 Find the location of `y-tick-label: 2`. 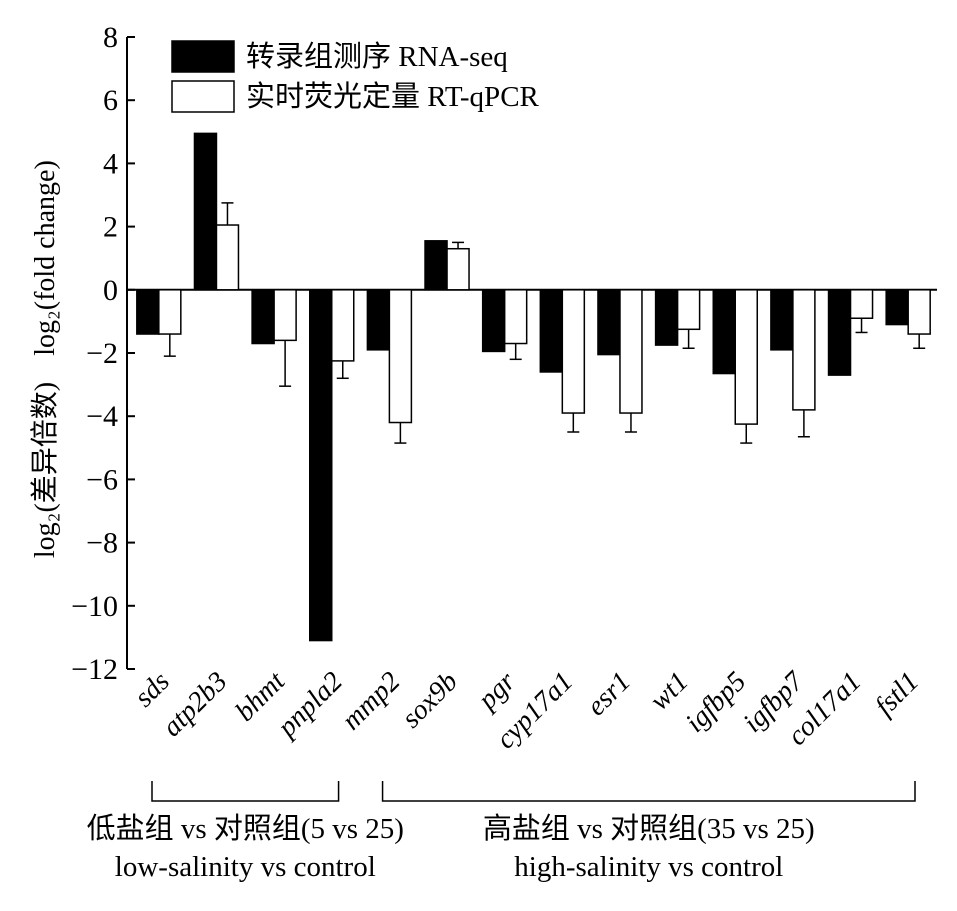

y-tick-label: 2 is located at coordinates (110, 227).